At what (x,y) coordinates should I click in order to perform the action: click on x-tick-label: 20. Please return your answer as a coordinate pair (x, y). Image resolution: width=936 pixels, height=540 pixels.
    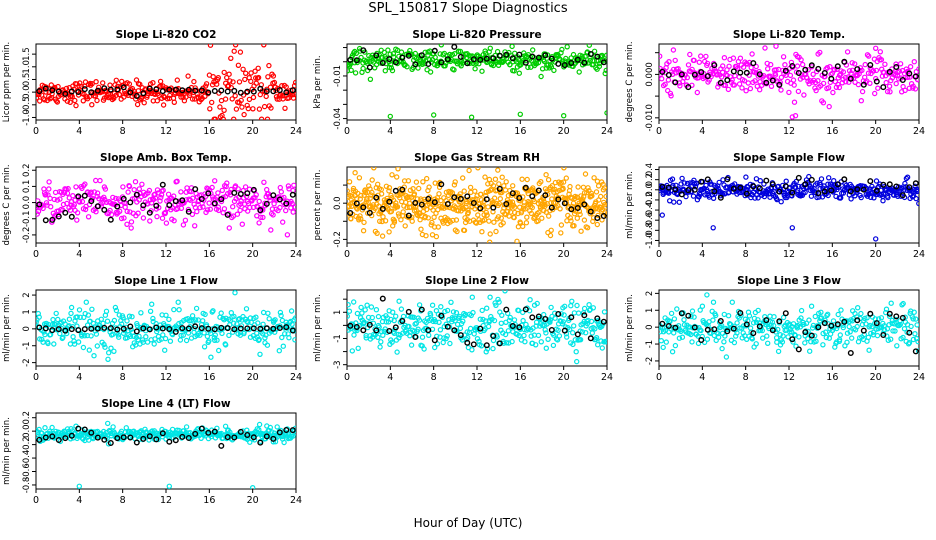
    Looking at the image, I should click on (876, 377).